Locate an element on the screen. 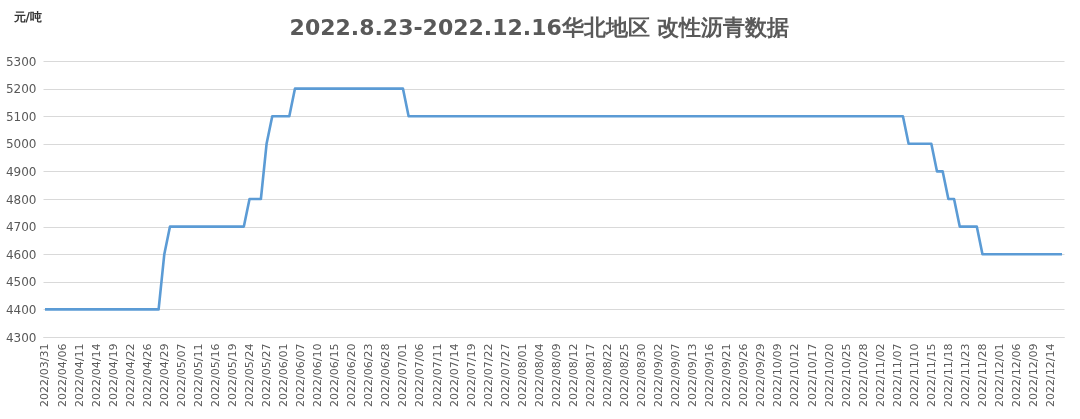 The width and height of the screenshot is (1080, 419). y-tick-label: 5100 is located at coordinates (21, 116).